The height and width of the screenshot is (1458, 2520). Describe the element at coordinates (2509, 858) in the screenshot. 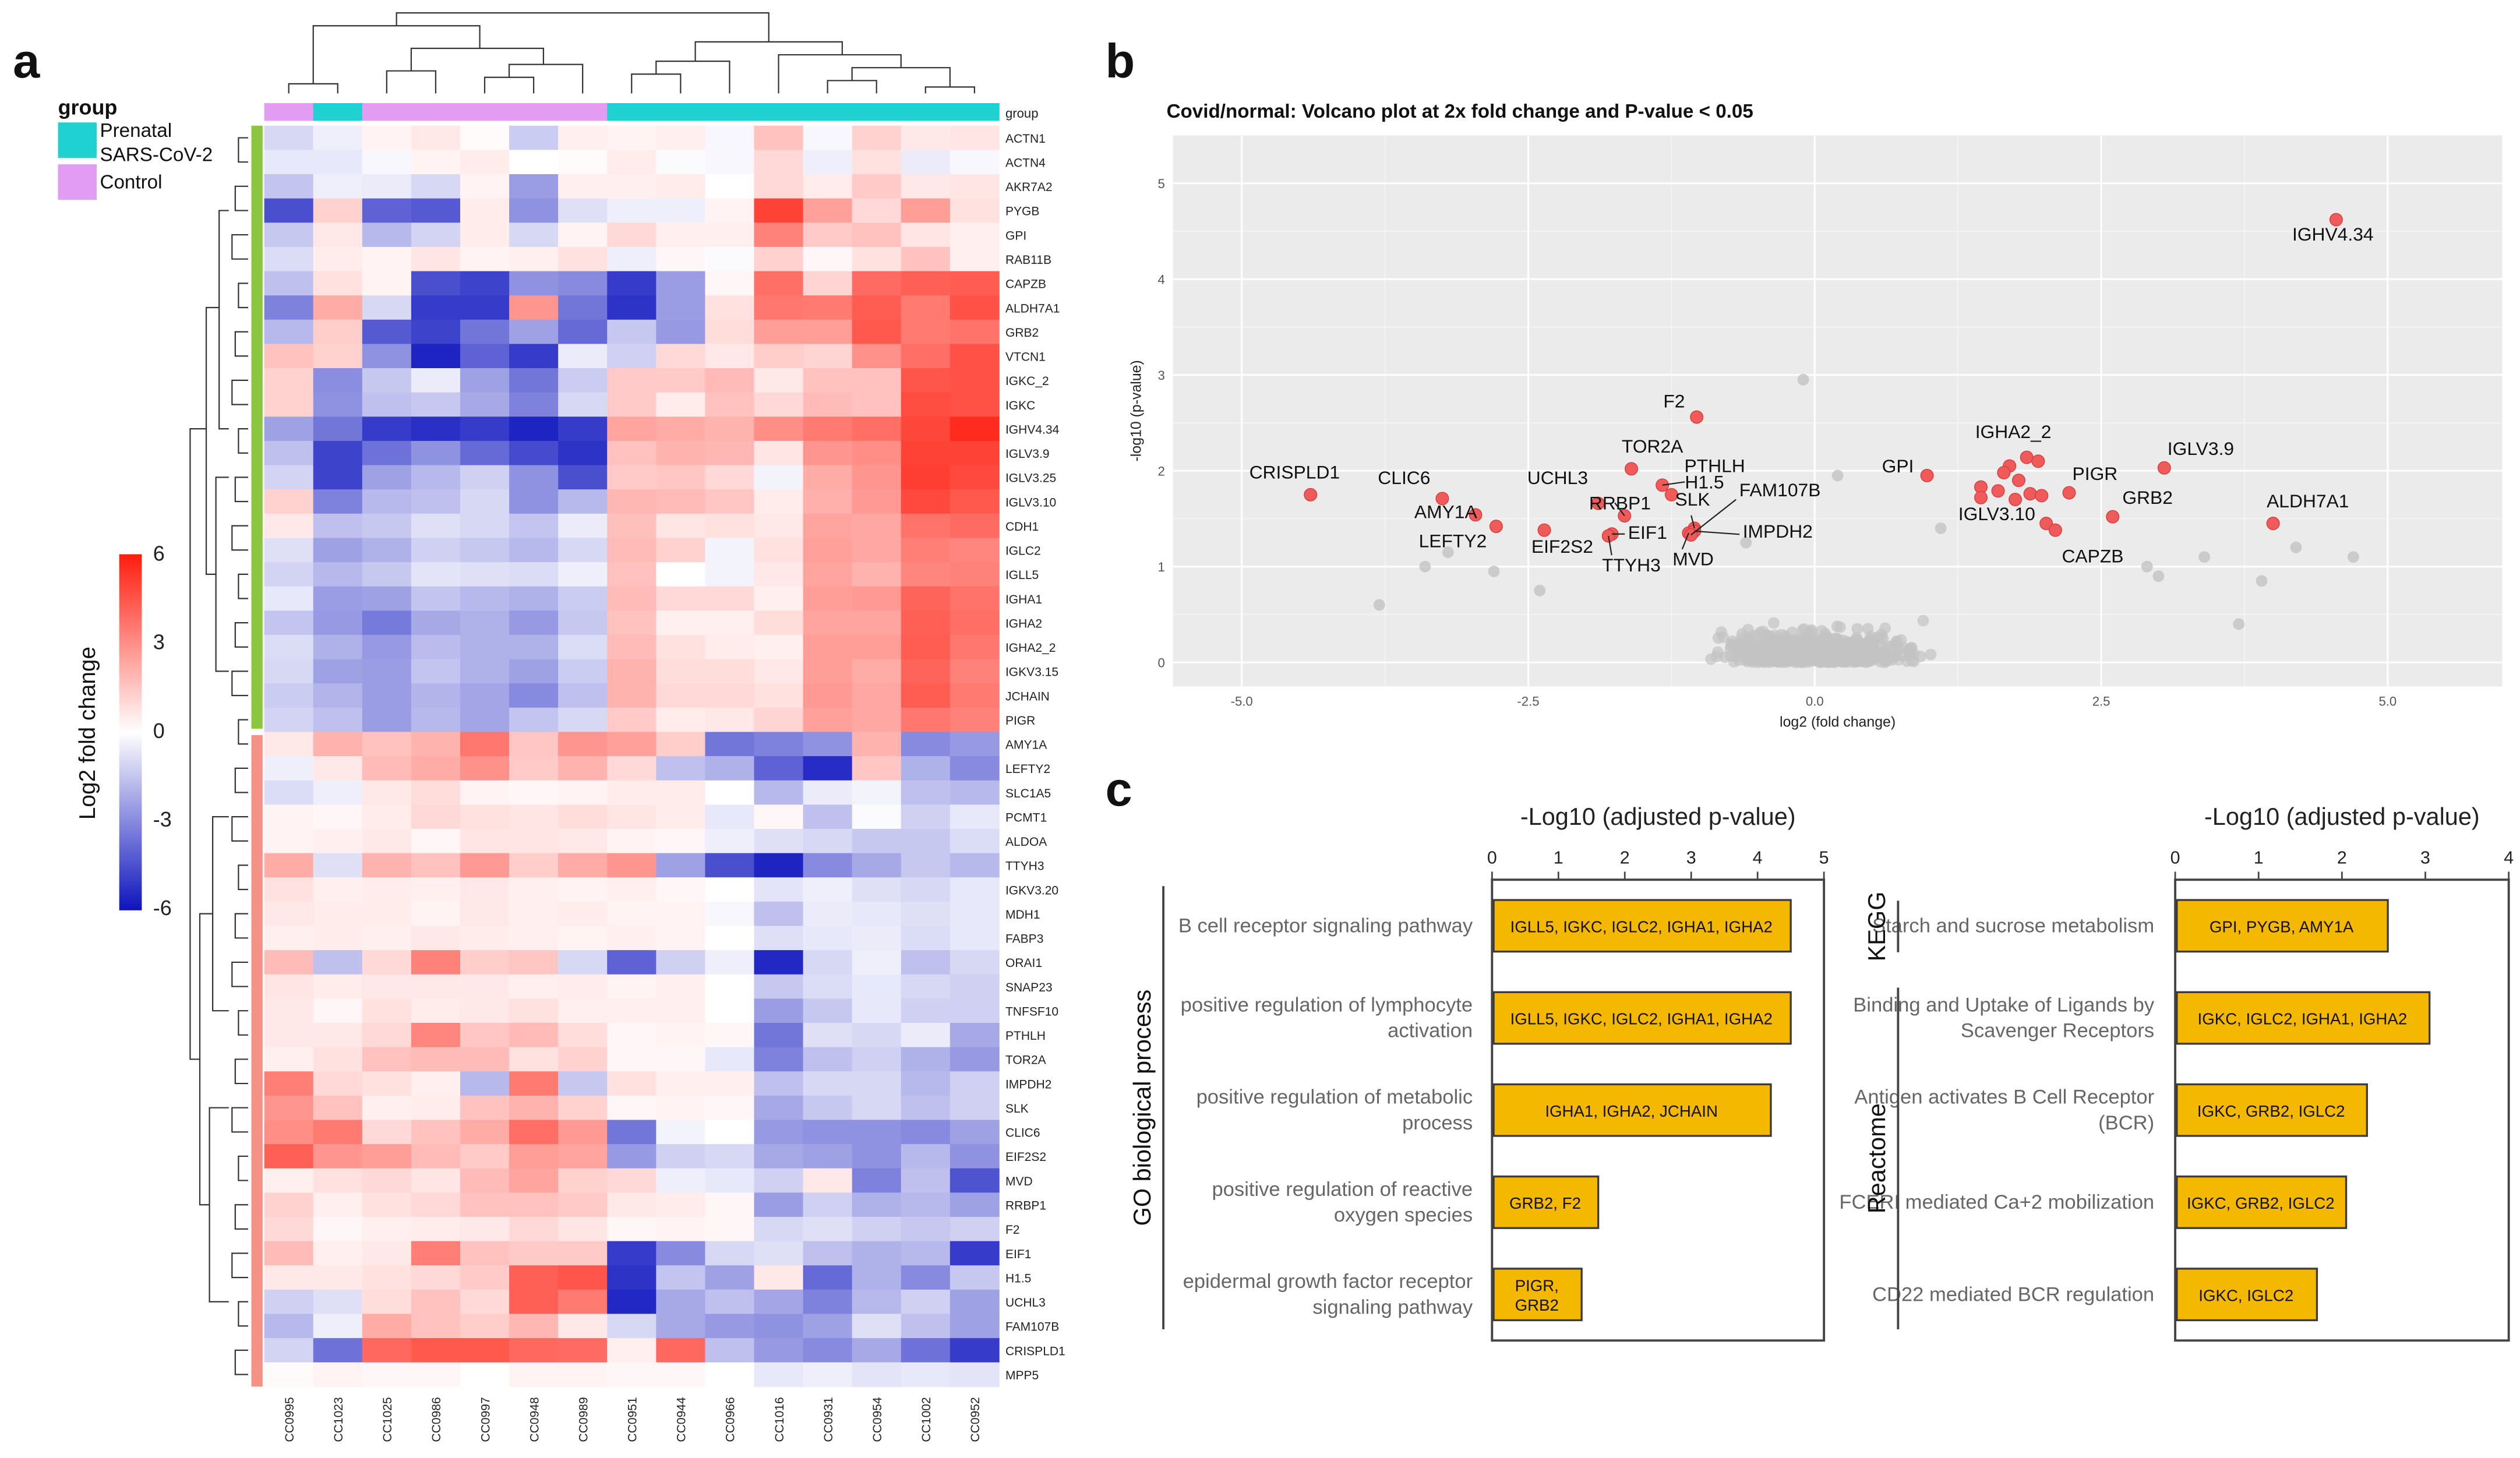

I see `bar-tick-starch-and-sucrose-metabolism-4: 4` at that location.